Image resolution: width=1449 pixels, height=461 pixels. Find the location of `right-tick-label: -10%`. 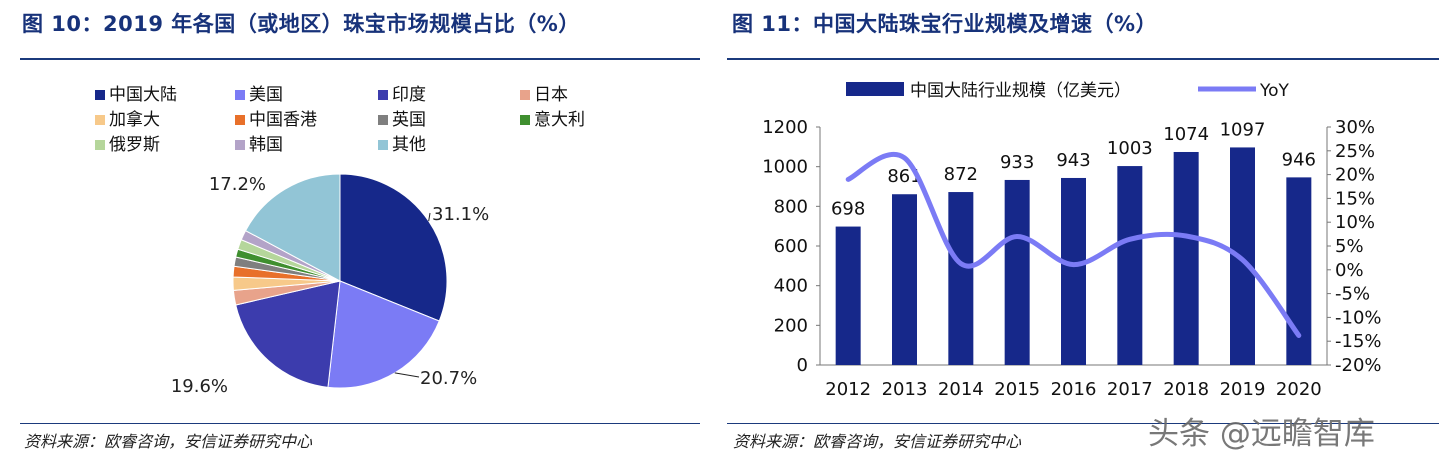

right-tick-label: -10% is located at coordinates (1358, 317).